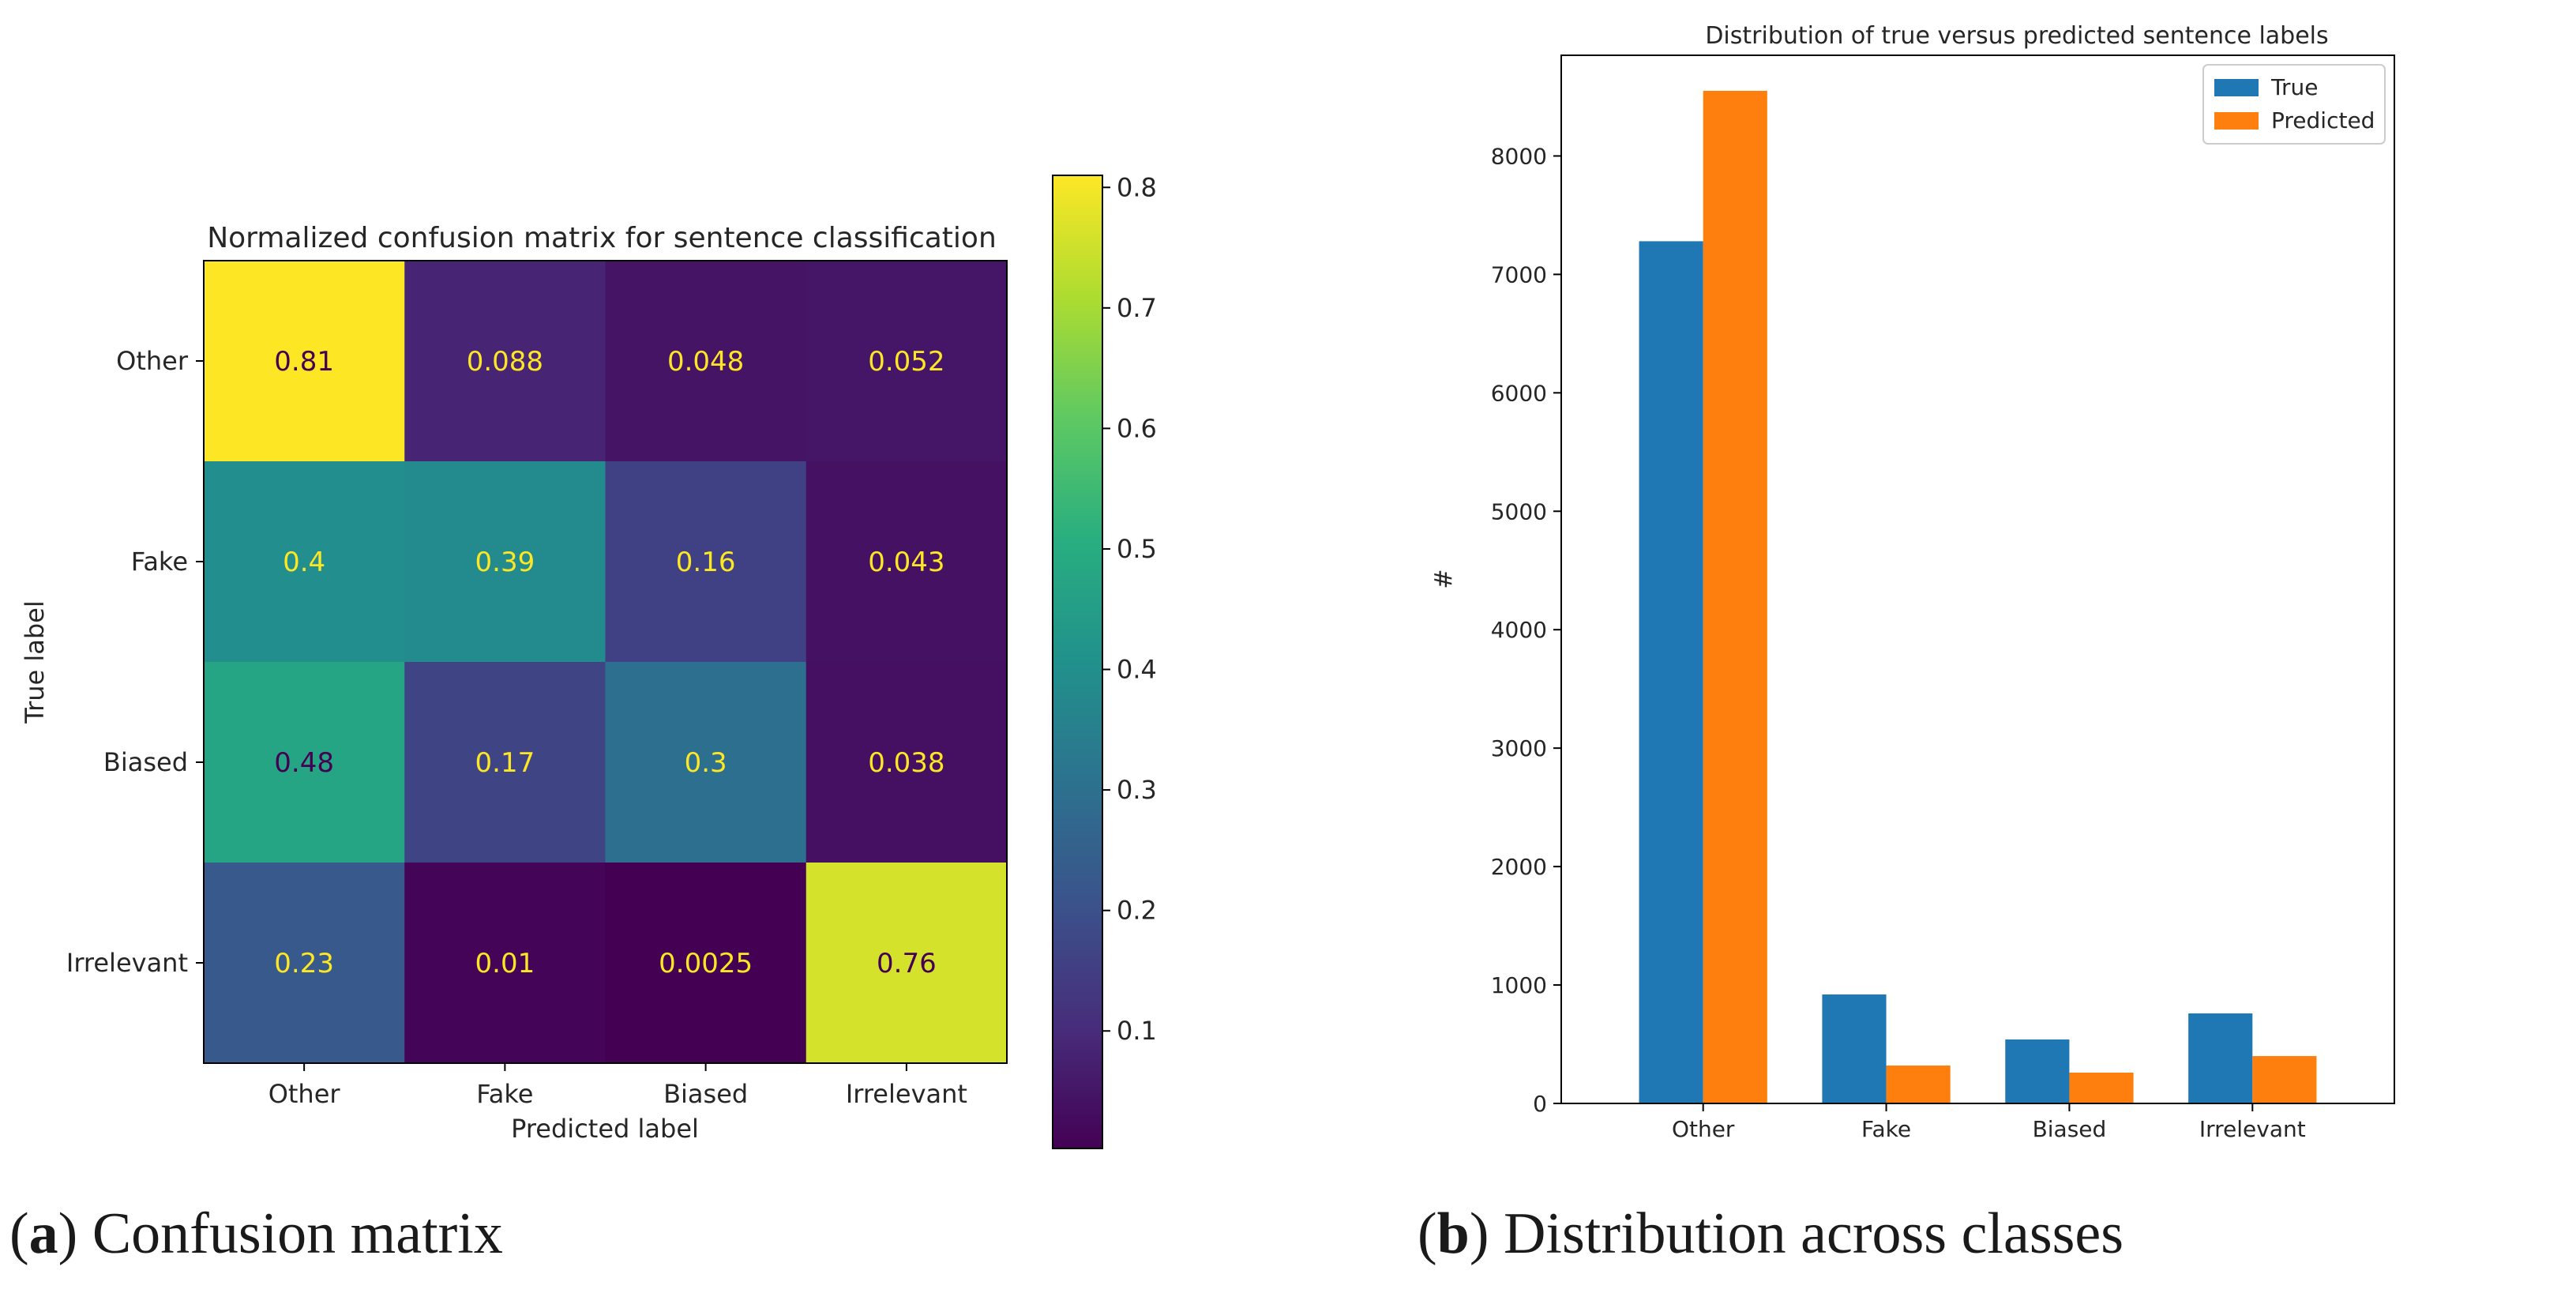 This screenshot has width=2576, height=1293. I want to click on cm-xtick-label: Irrelevant, so click(906, 1094).